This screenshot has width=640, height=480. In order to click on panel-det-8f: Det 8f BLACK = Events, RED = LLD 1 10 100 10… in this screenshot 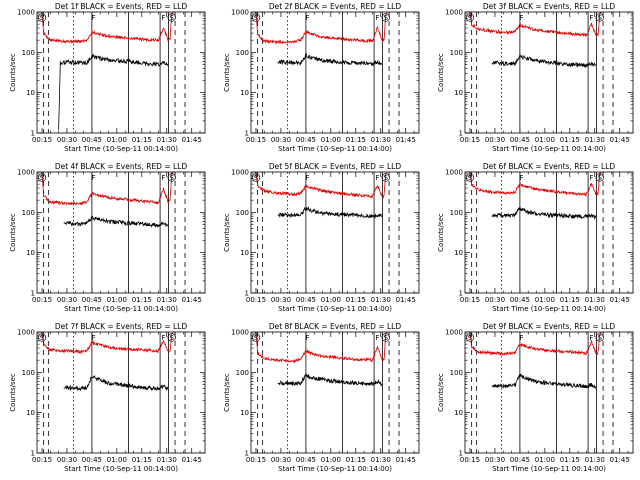, I will do `click(321, 397)`.